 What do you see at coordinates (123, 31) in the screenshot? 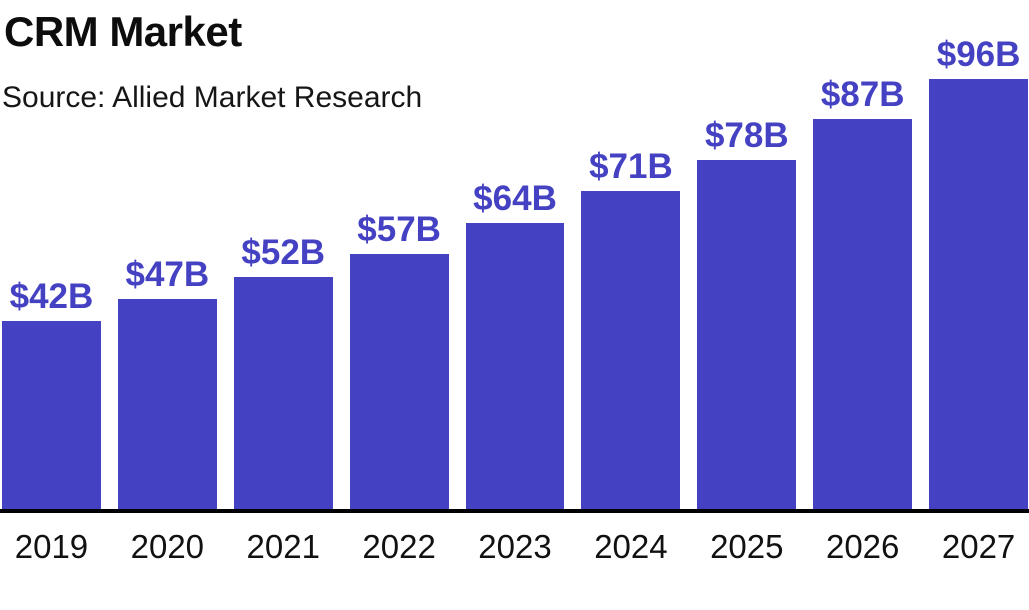
I see `chart-title: CRM Market` at bounding box center [123, 31].